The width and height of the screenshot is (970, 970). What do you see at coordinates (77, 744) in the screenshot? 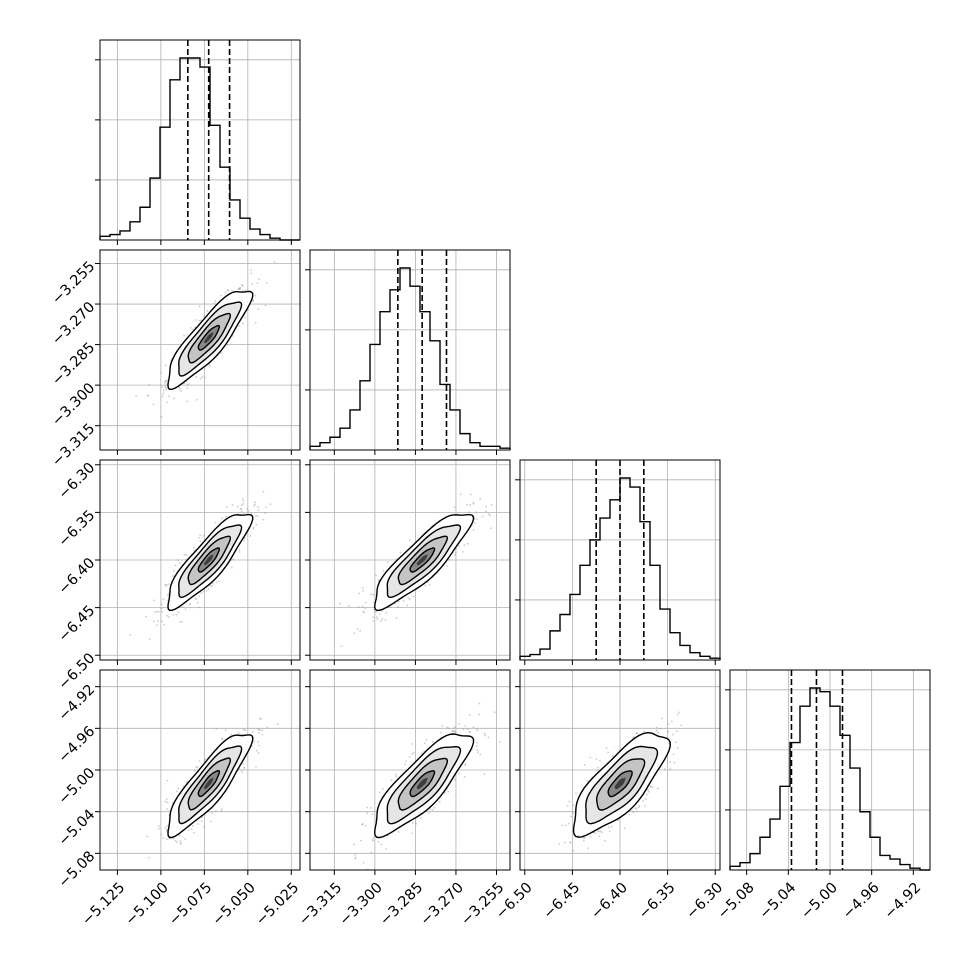
I see `y-tick-label: −4.96` at bounding box center [77, 744].